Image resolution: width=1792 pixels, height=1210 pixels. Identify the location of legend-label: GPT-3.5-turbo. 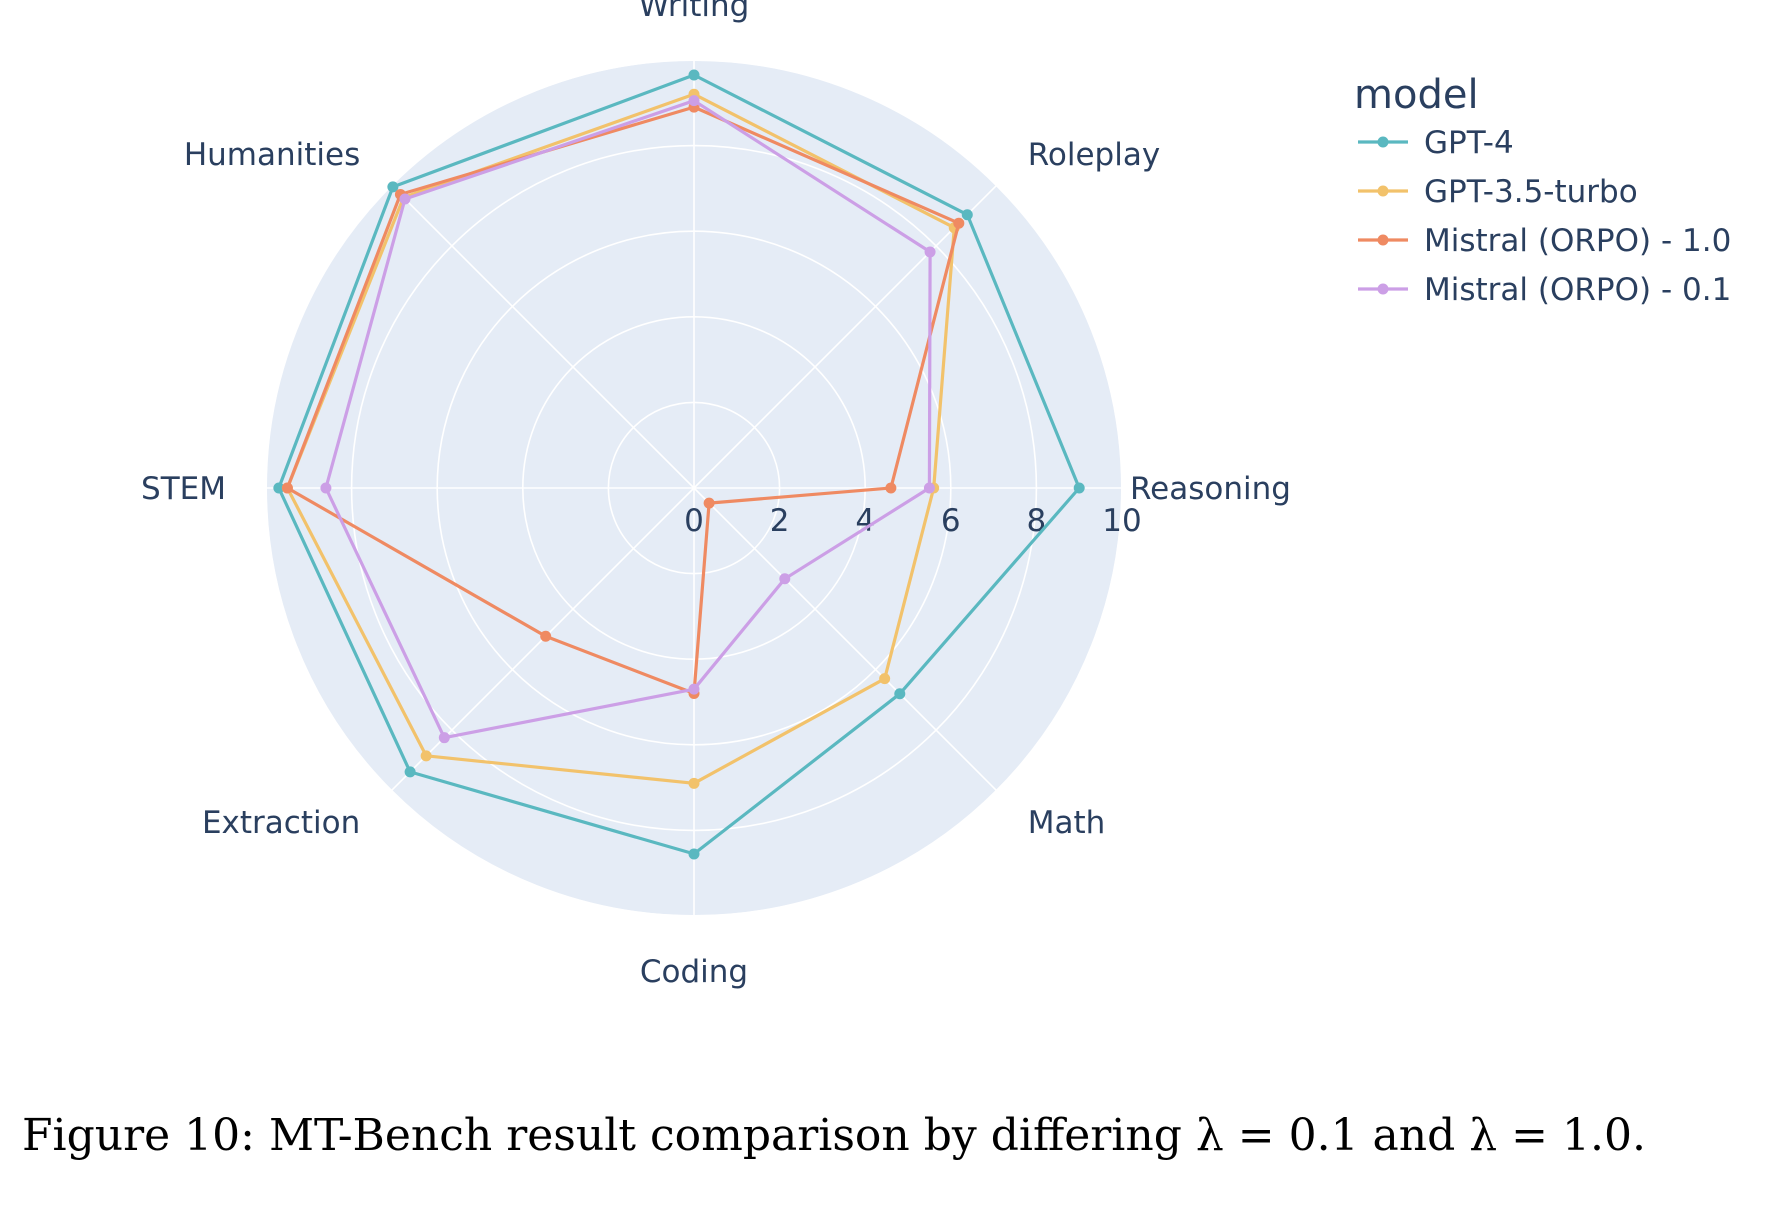
(1531, 192).